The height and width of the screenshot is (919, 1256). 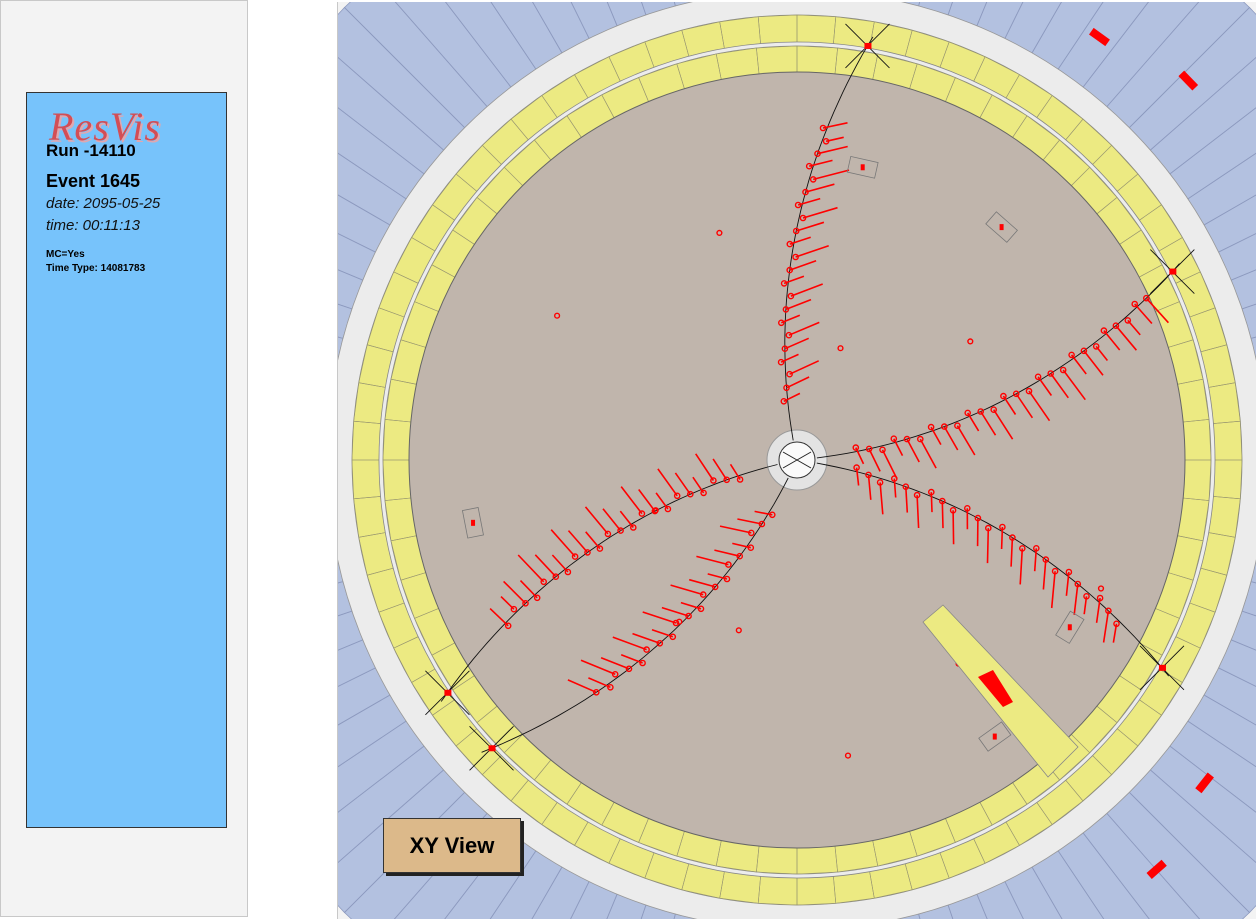 I want to click on mc-flag: MC=Yes, so click(x=65, y=254).